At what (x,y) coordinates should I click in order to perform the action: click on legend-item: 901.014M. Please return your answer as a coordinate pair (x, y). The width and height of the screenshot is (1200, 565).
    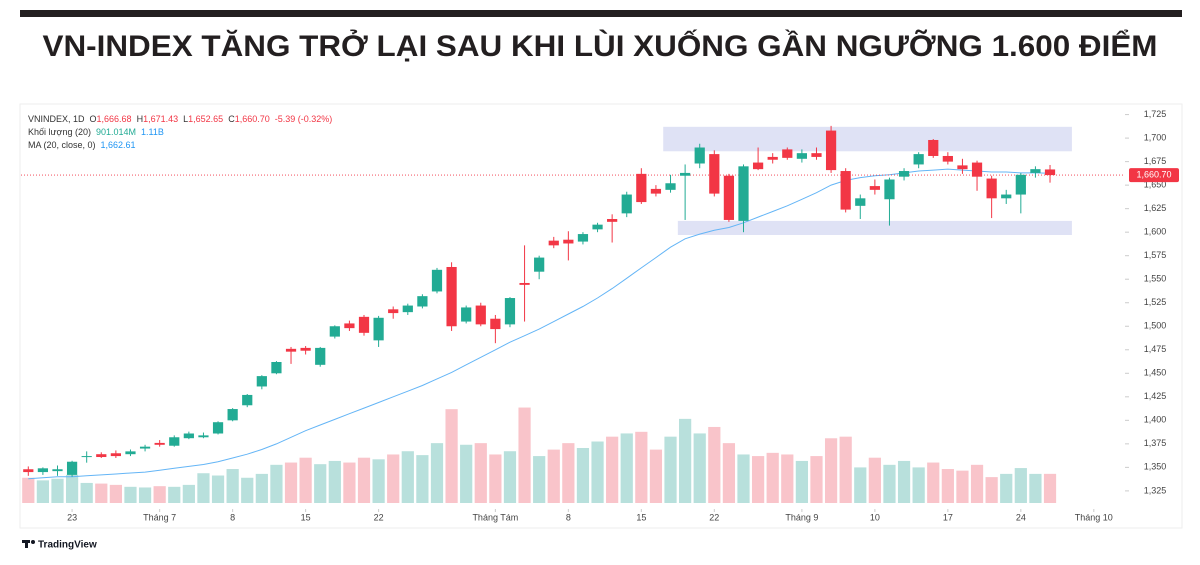
    Looking at the image, I should click on (116, 132).